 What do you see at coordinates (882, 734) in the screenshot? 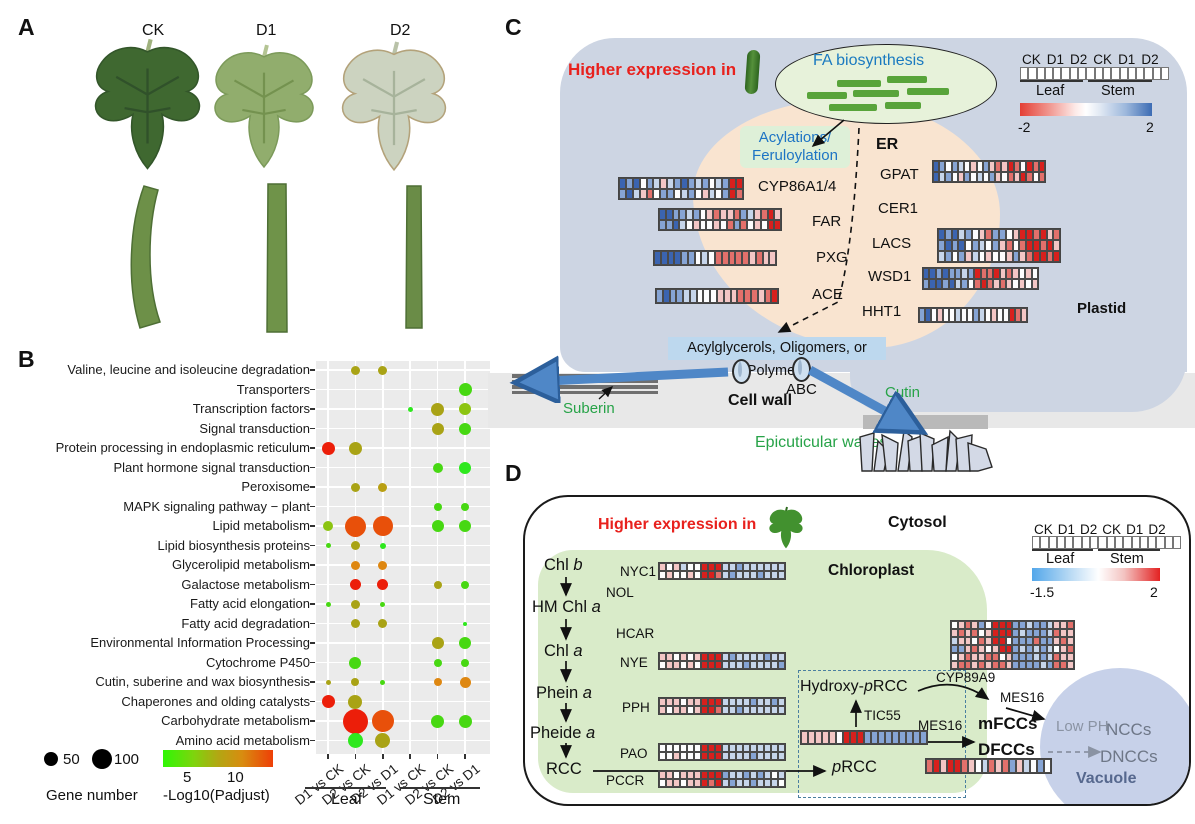
I see `prcc-dashed-box` at bounding box center [882, 734].